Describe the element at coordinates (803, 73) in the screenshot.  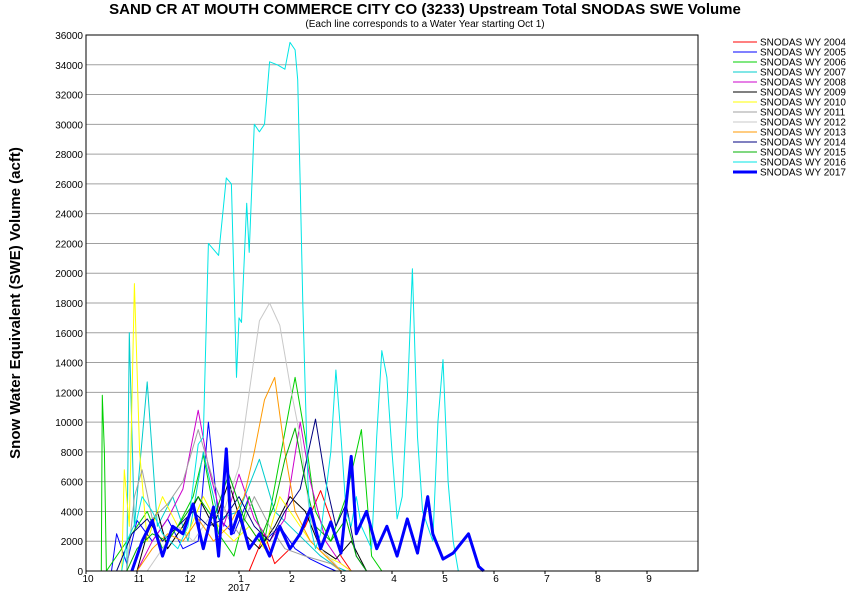
I see `legend-label: SNODAS WY 2007` at that location.